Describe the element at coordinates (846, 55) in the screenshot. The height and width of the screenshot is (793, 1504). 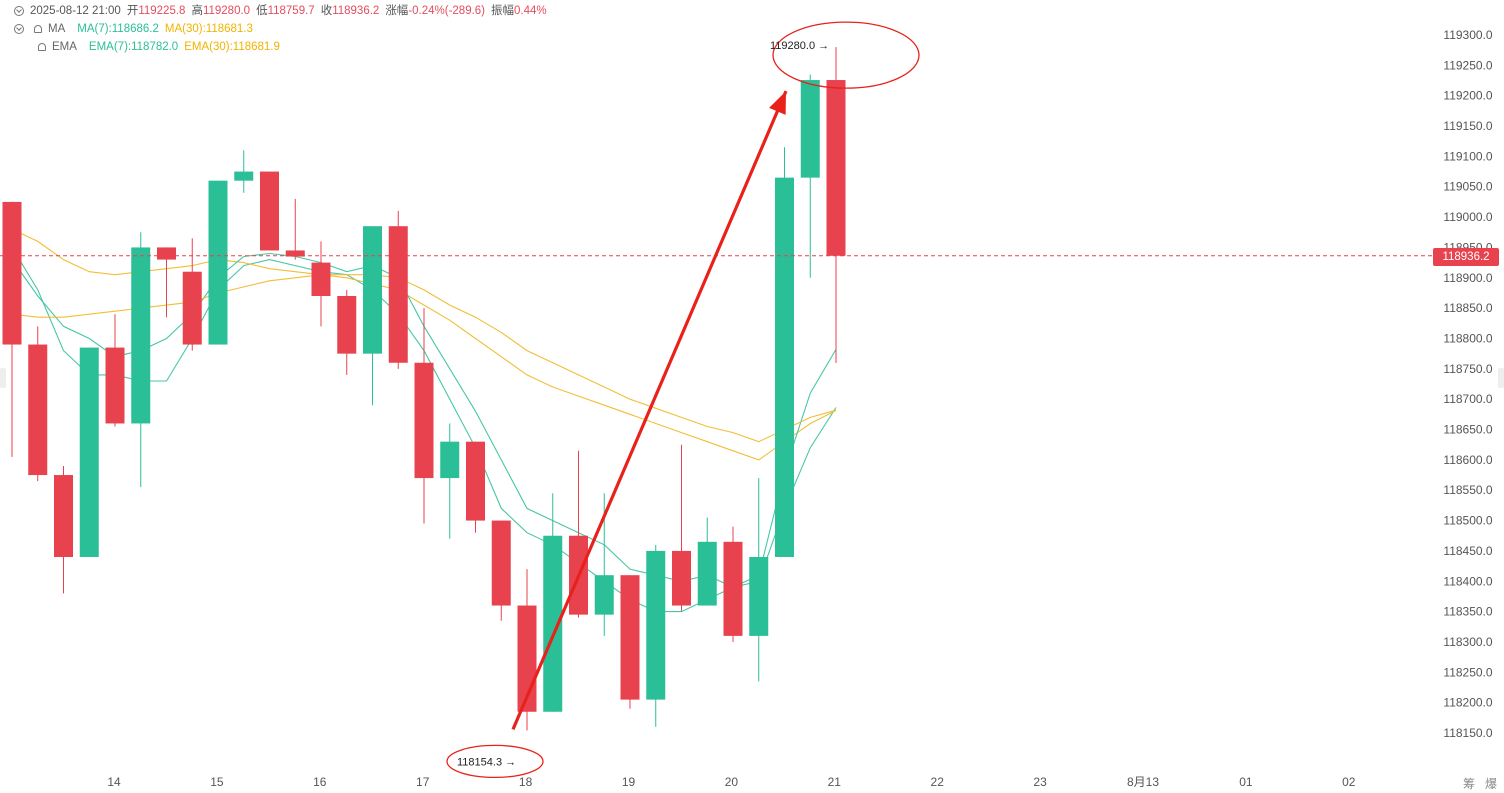
I see `high-circle` at that location.